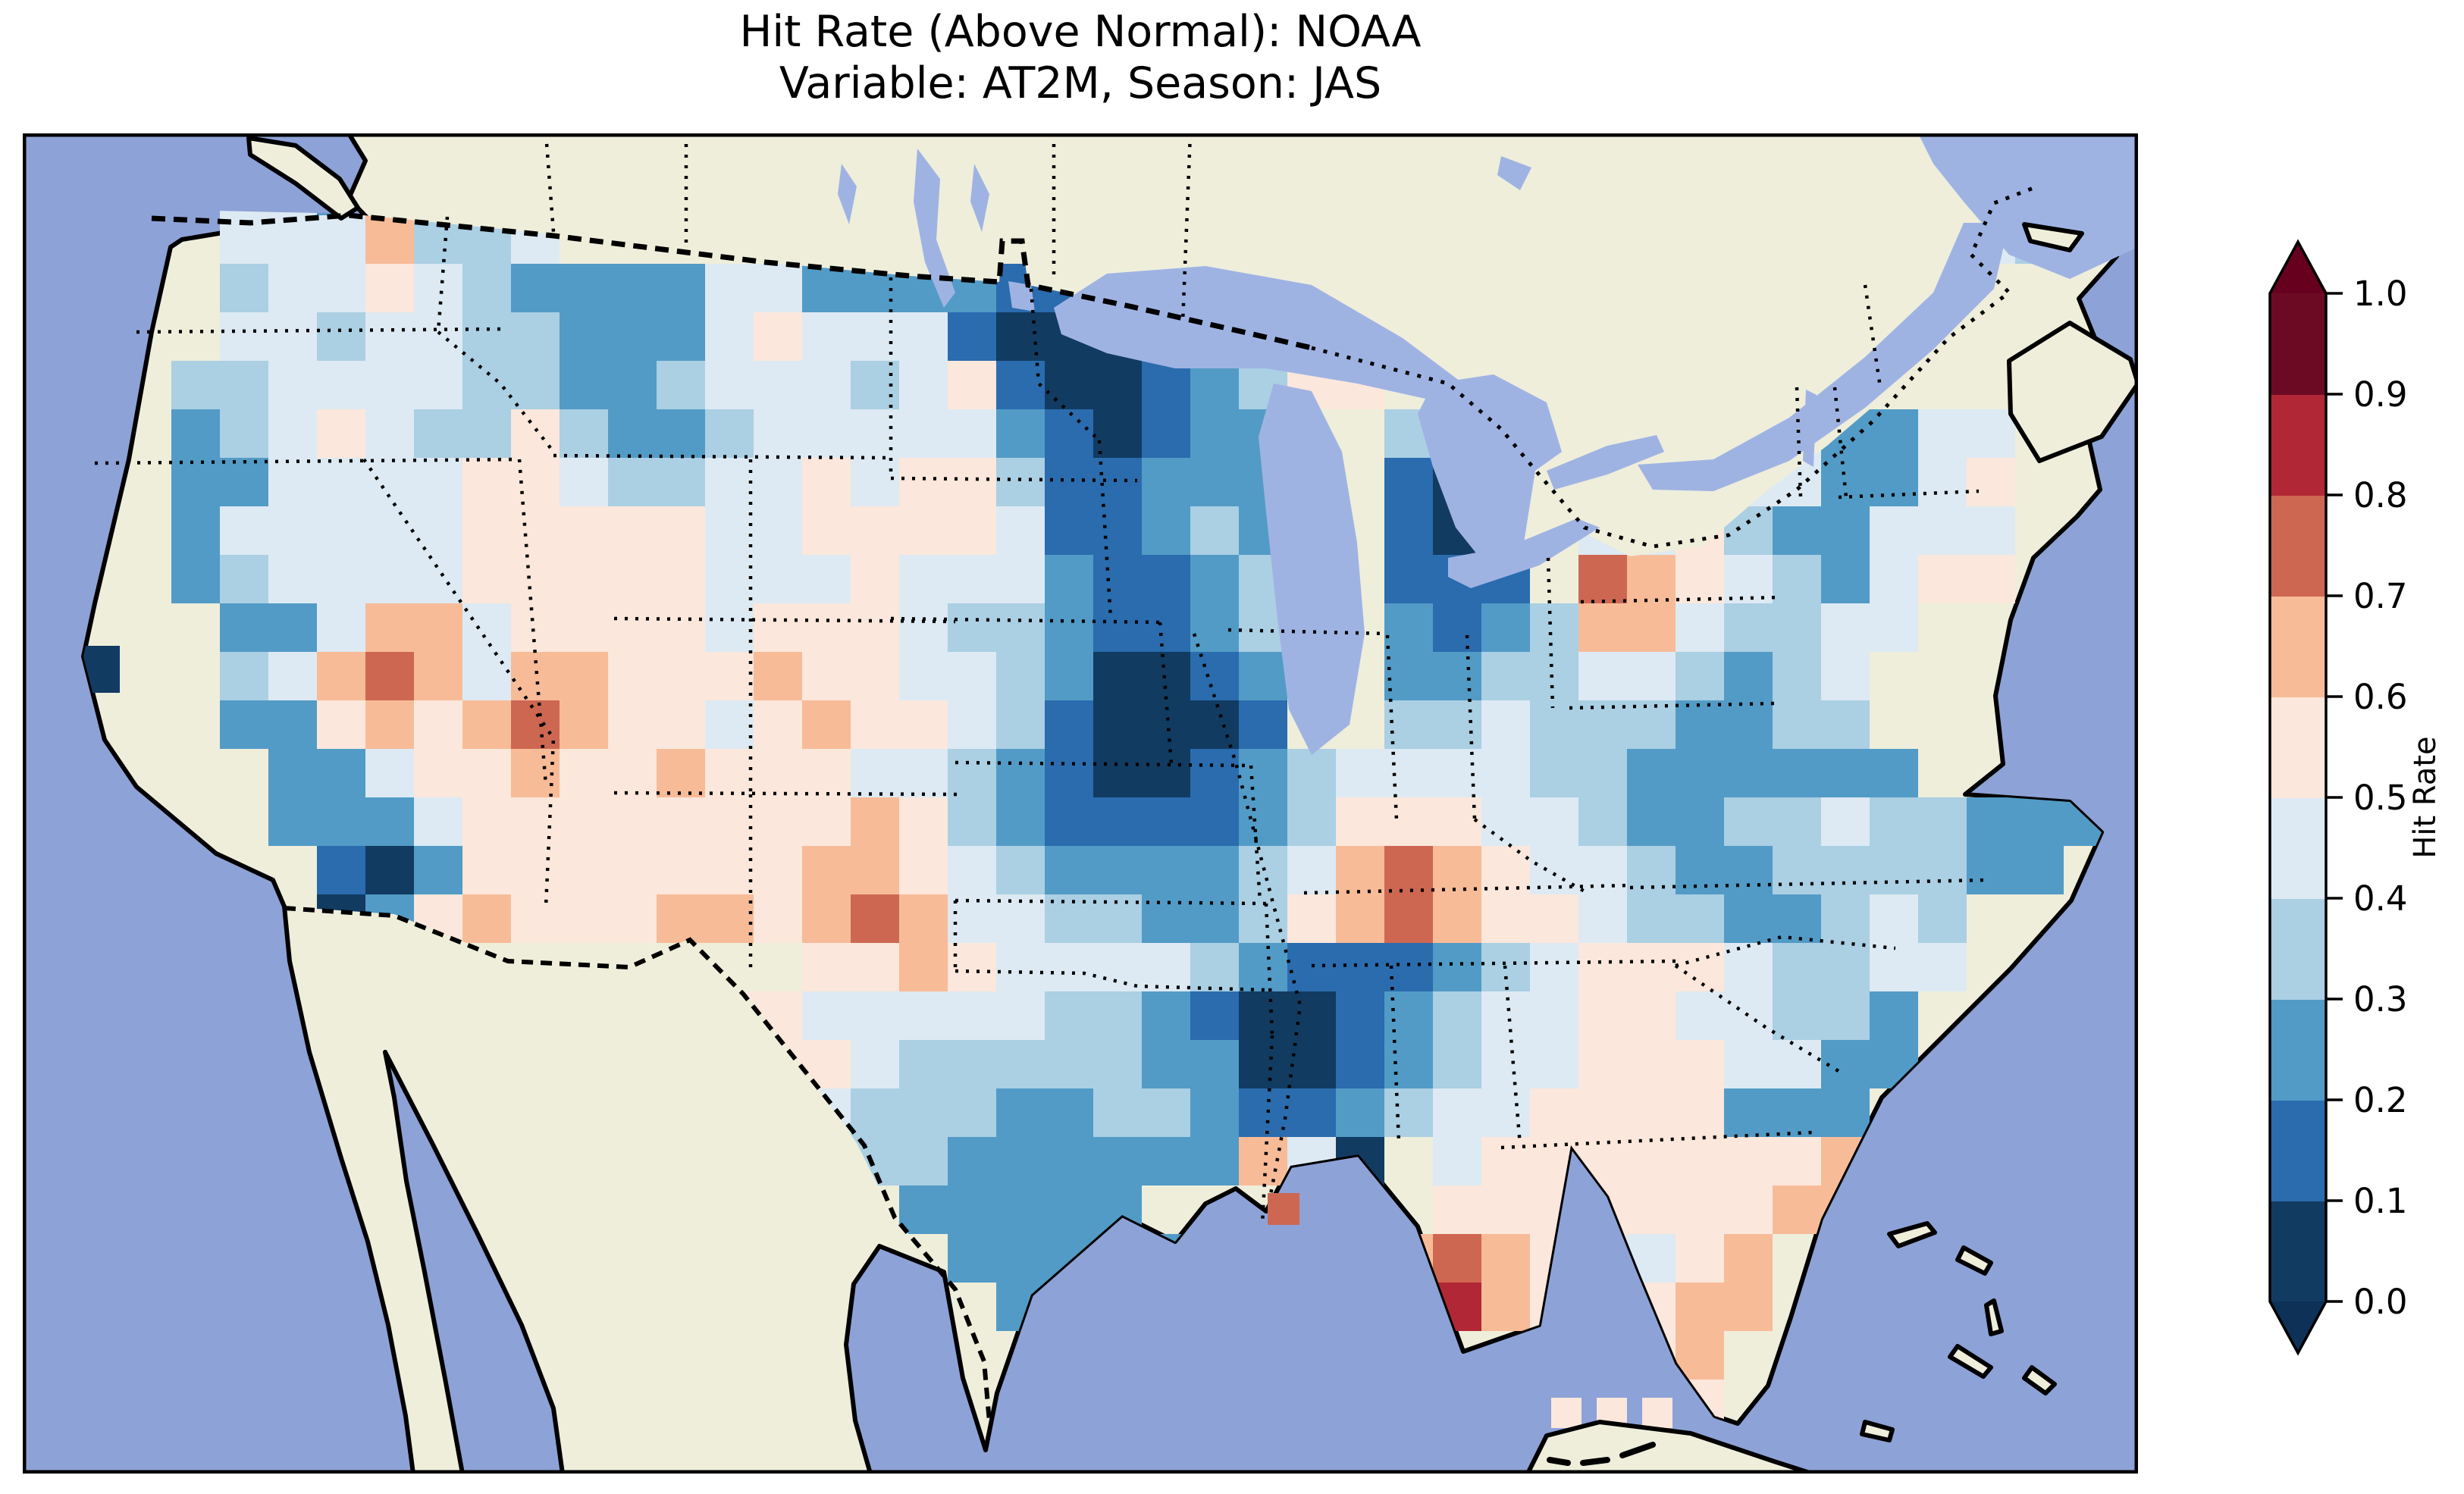 This screenshot has height=1494, width=2464. What do you see at coordinates (1810, 428) in the screenshot?
I see `lake-champlain` at bounding box center [1810, 428].